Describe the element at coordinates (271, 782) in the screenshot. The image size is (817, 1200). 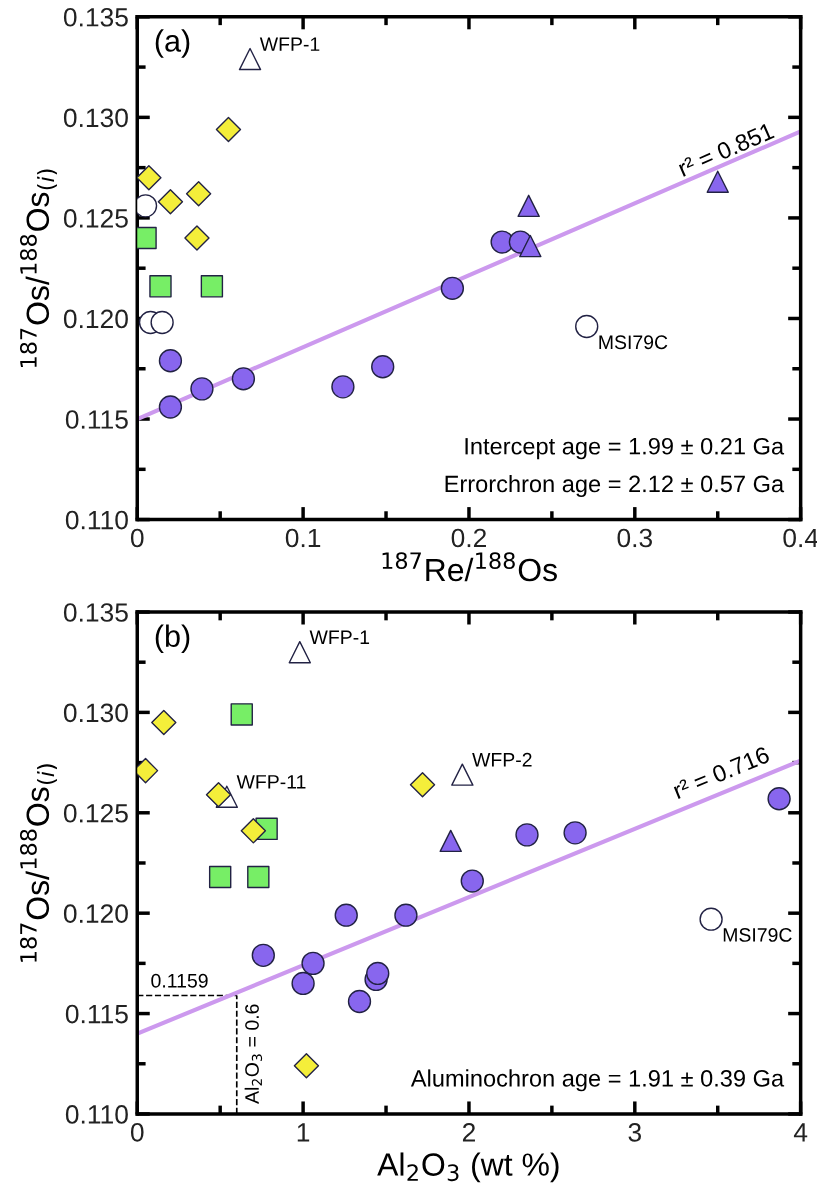
I see `annotation: WFP-11` at that location.